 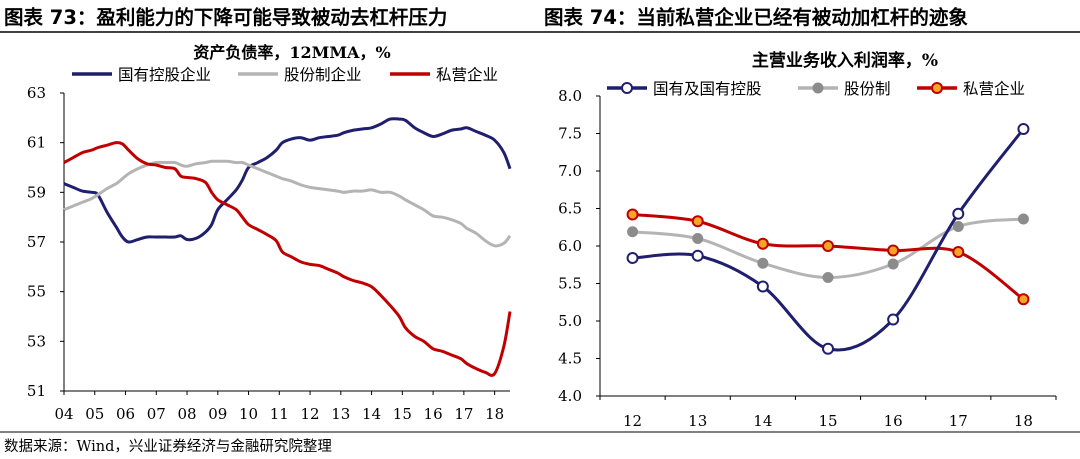 I want to click on left-legend-label: 股份制企业, so click(x=323, y=75).